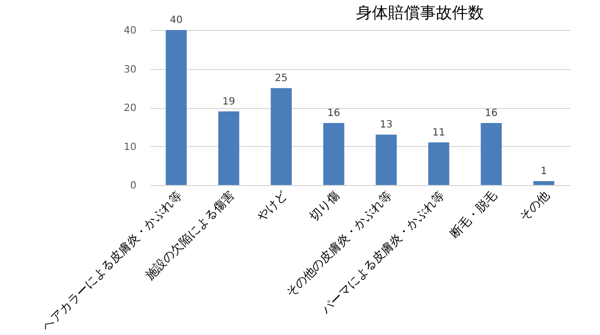  What do you see at coordinates (473, 214) in the screenshot?
I see `x-tick-label: 断毛・脱毛` at bounding box center [473, 214].